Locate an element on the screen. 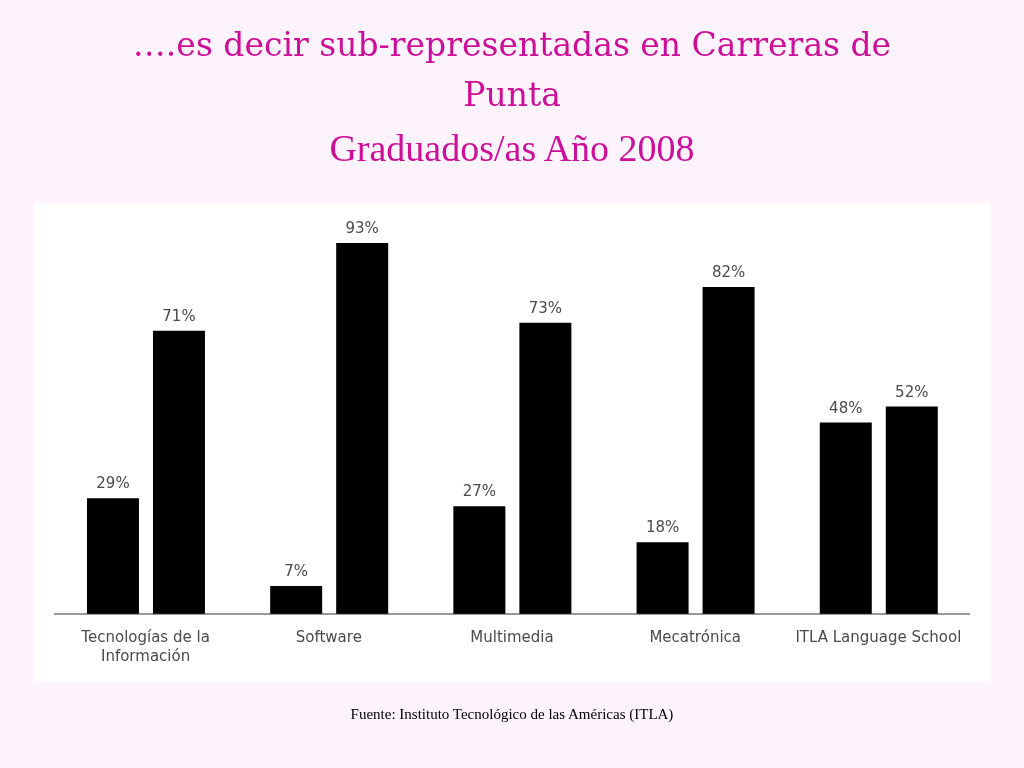  data-label: 52% is located at coordinates (912, 391).